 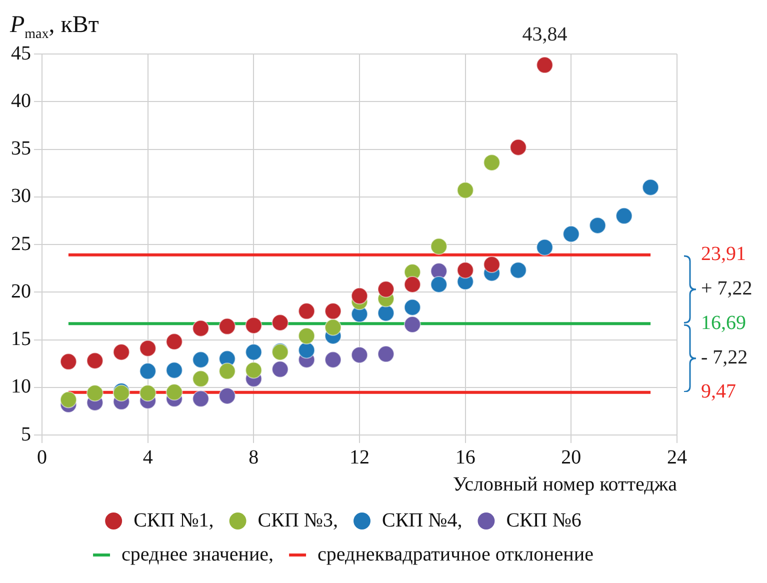 What do you see at coordinates (21, 243) in the screenshot?
I see `y-tick-label: 25` at bounding box center [21, 243].